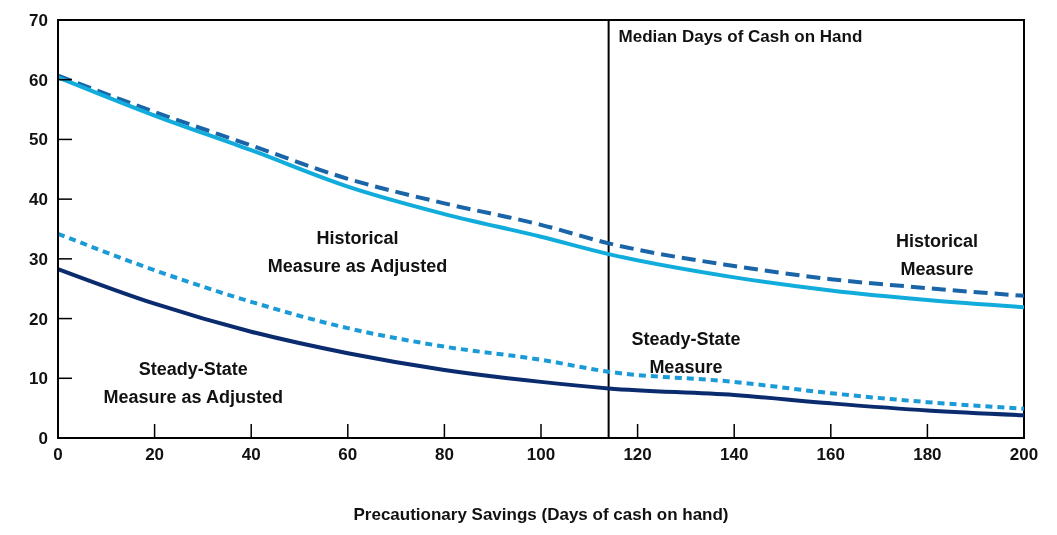 This screenshot has height=535, width=1057. I want to click on y-tick-label: 60, so click(38, 80).